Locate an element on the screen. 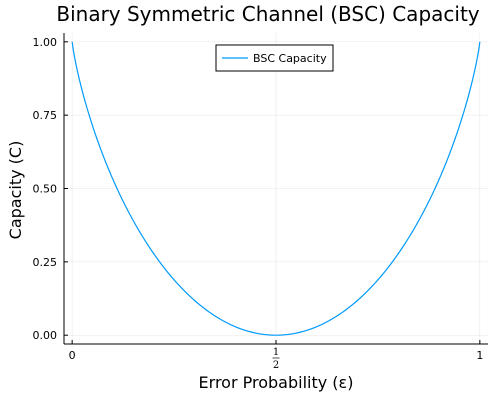 The image size is (500, 400). x-axis-label: Error Probability (ε) is located at coordinates (276, 382).